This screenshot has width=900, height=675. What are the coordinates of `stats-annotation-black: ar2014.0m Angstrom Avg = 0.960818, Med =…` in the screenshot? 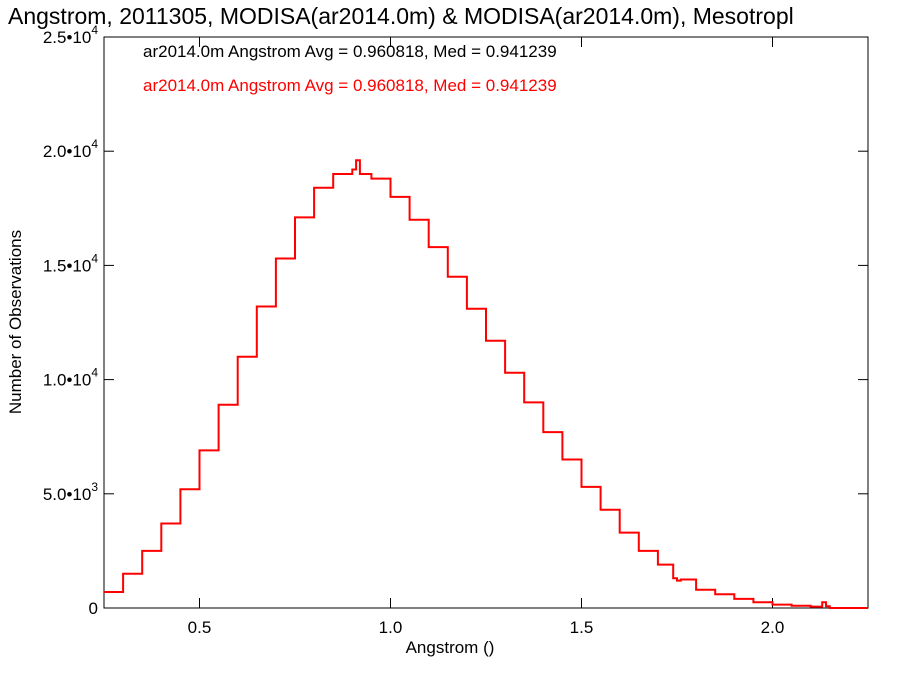 It's located at (350, 51).